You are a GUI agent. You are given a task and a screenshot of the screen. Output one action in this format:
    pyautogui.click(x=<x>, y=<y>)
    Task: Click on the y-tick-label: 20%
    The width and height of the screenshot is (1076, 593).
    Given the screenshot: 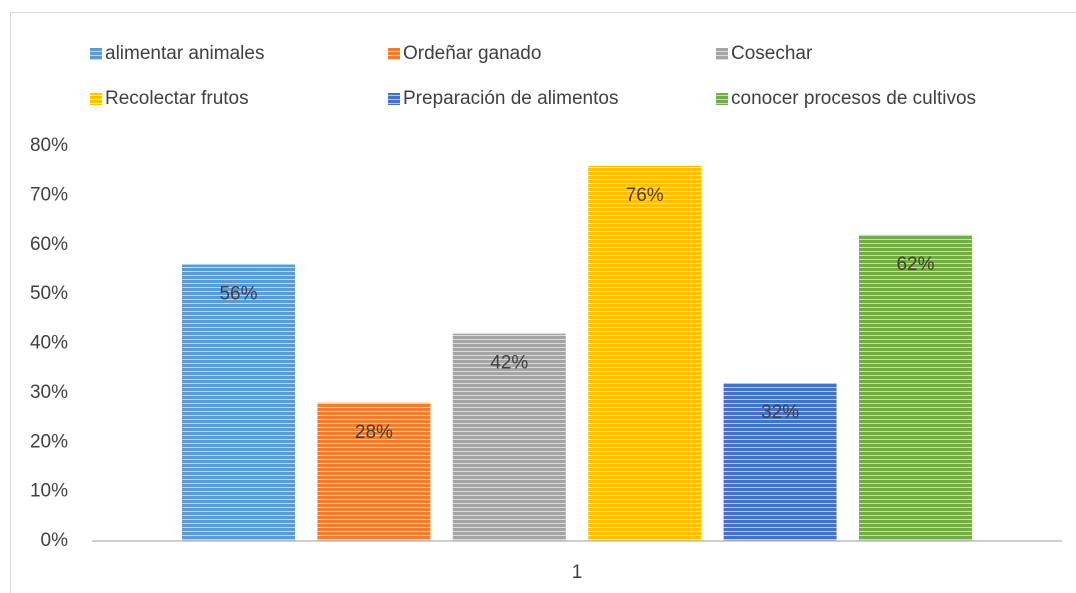 What is the action you would take?
    pyautogui.click(x=49, y=441)
    